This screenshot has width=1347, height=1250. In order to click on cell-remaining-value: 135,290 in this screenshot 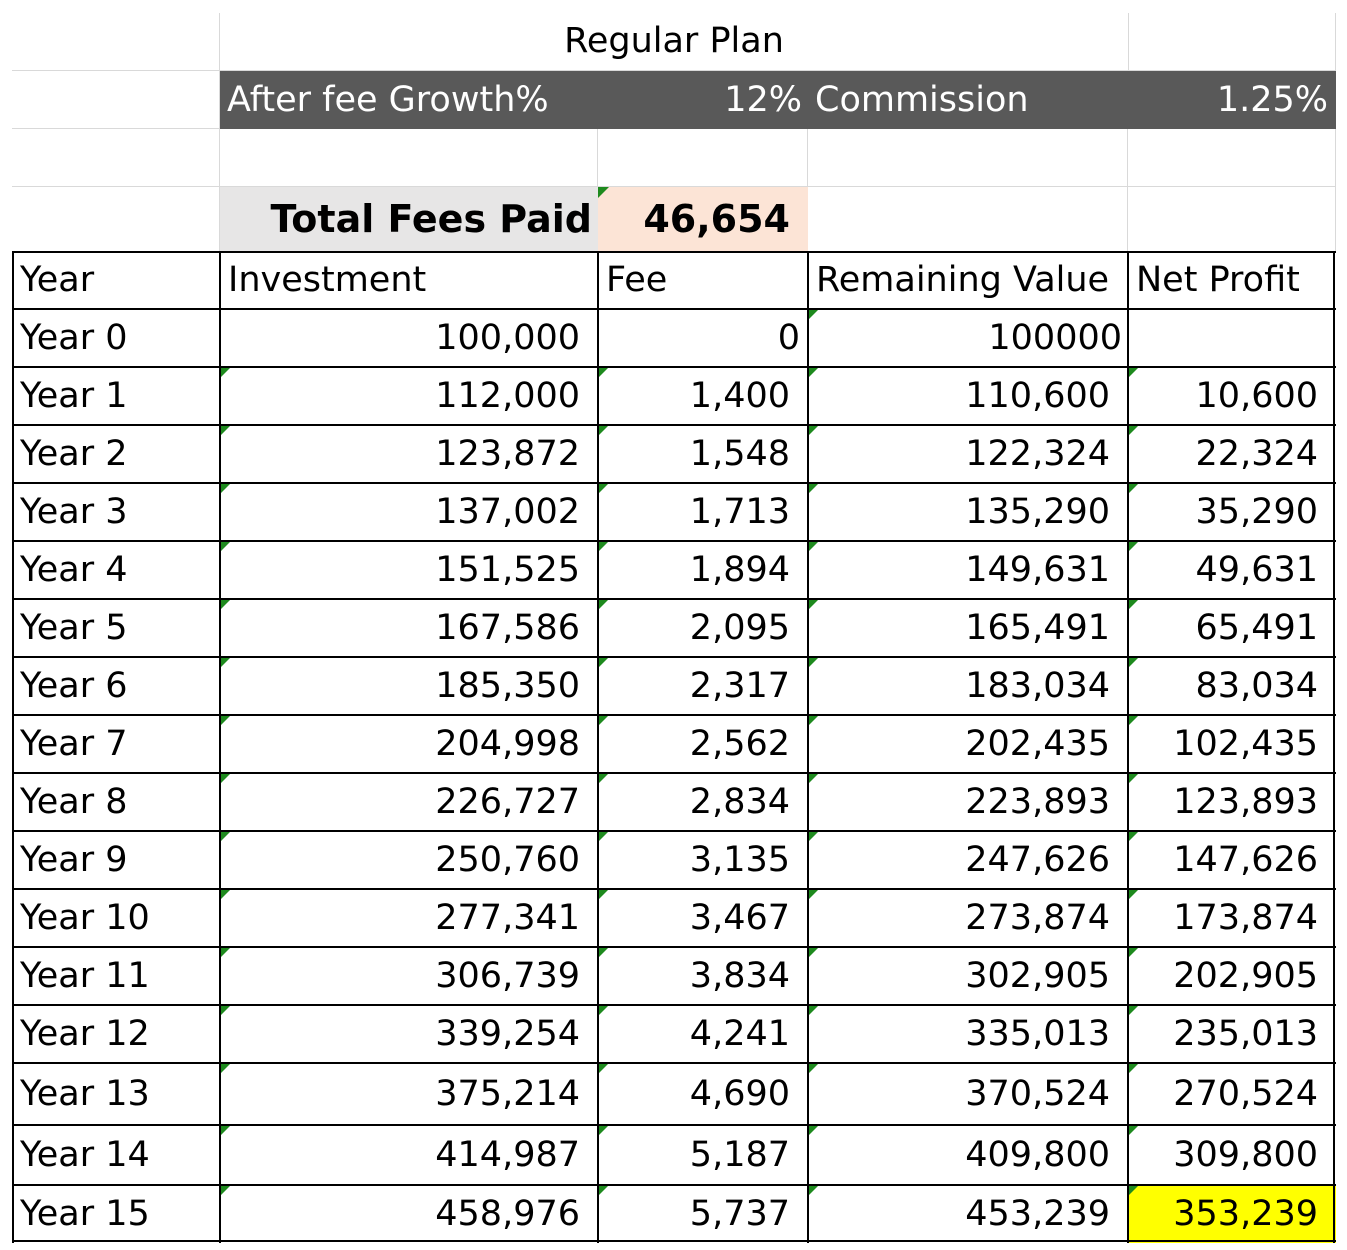, I will do `click(968, 512)`.